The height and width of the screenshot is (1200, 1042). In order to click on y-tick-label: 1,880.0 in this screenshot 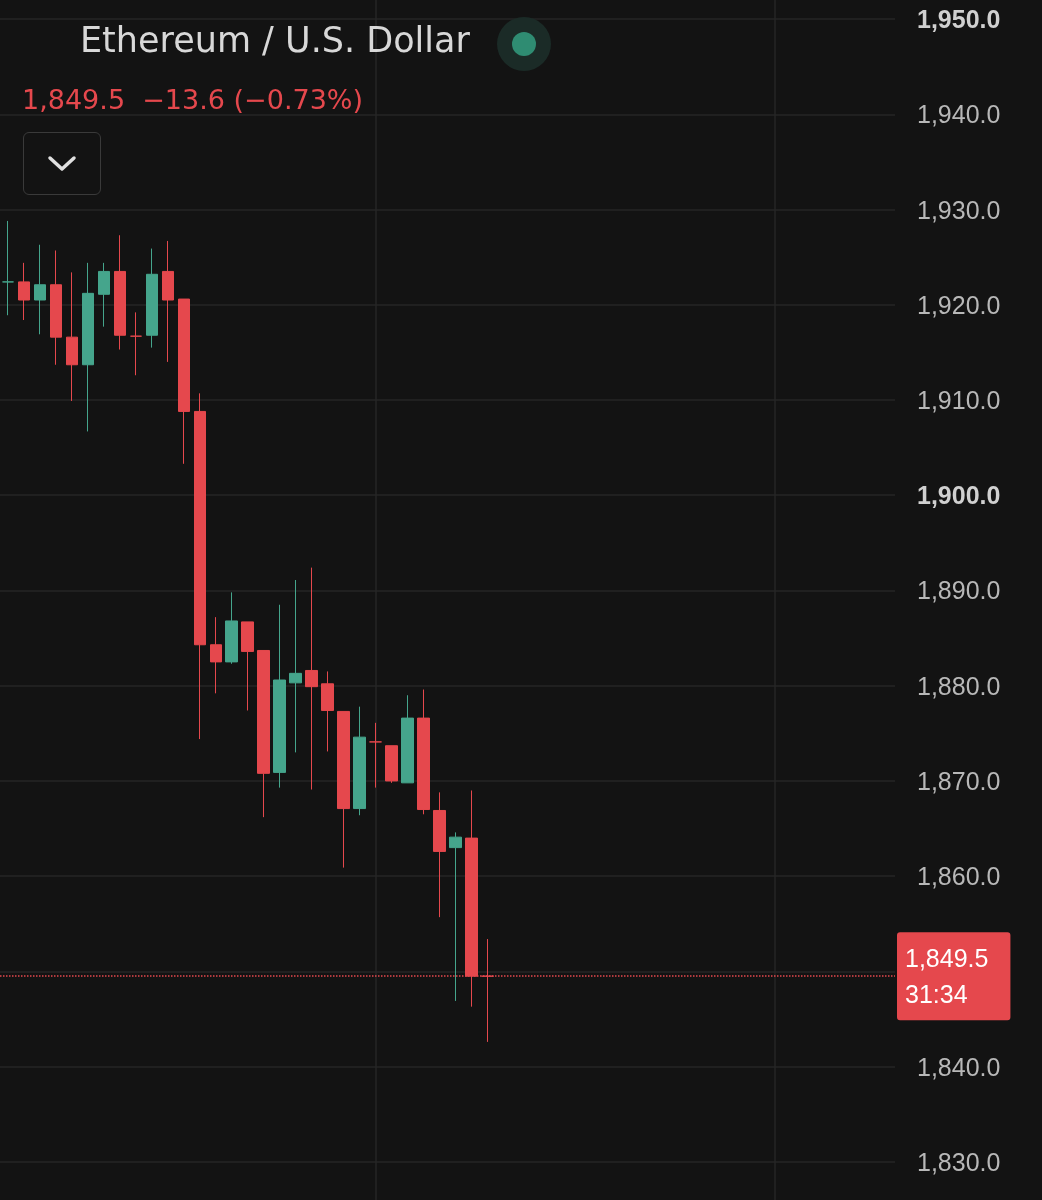, I will do `click(959, 685)`.